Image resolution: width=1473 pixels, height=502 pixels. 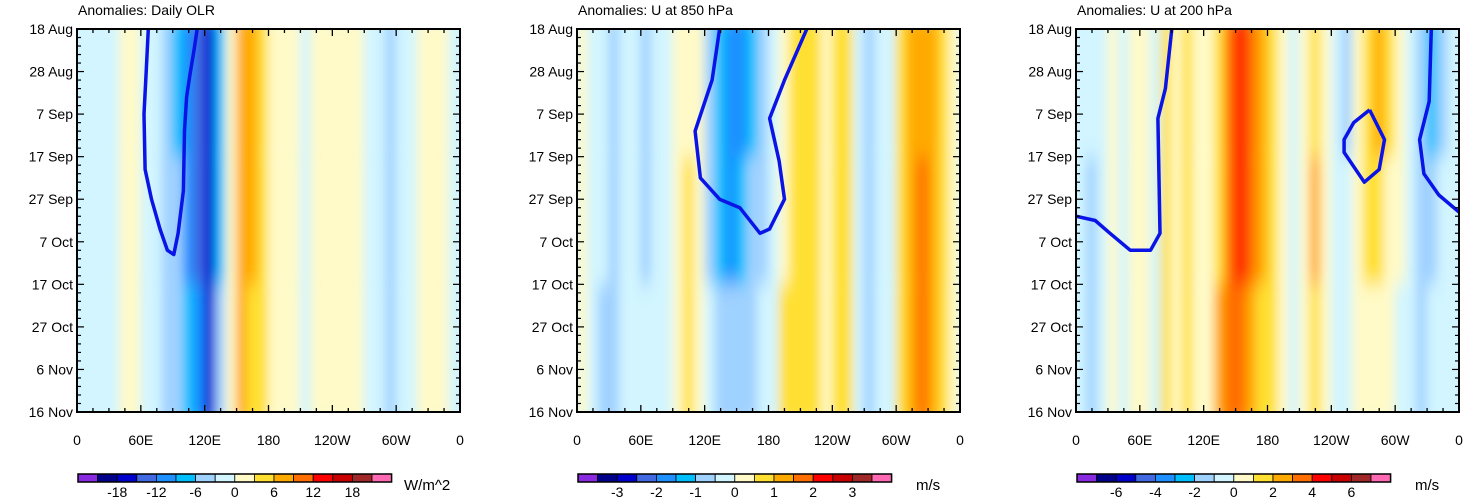 What do you see at coordinates (735, 490) in the screenshot?
I see `colorbar-label: 0` at bounding box center [735, 490].